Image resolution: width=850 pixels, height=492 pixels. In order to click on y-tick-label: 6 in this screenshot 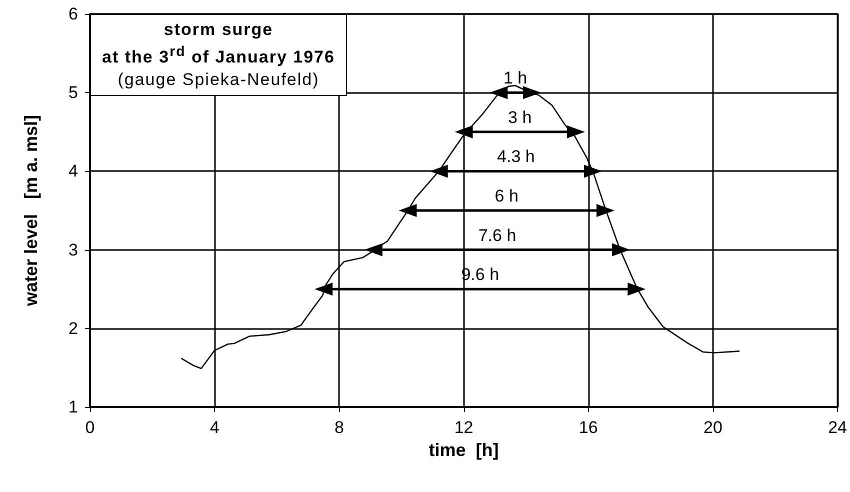, I will do `click(73, 14)`.